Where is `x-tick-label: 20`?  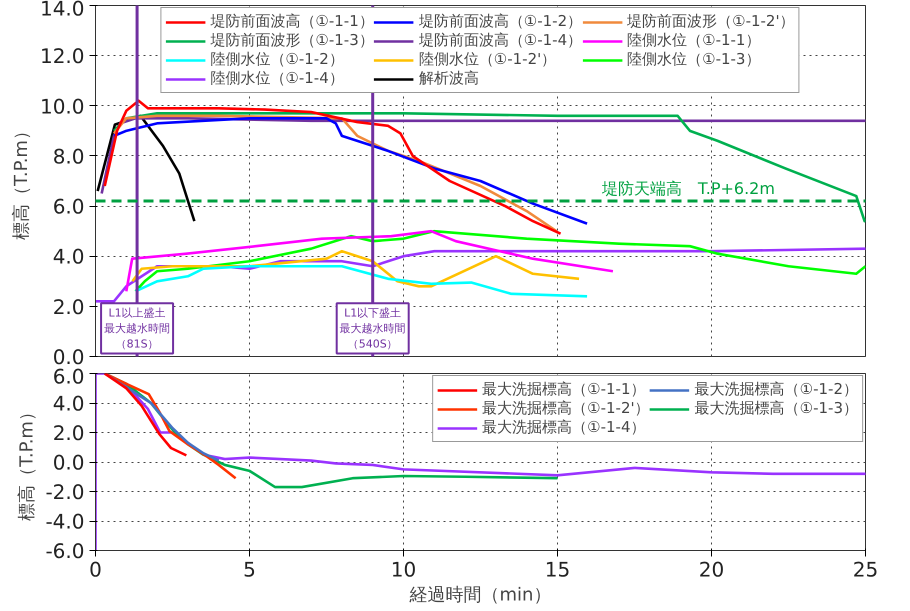
x-tick-label: 20 is located at coordinates (711, 570).